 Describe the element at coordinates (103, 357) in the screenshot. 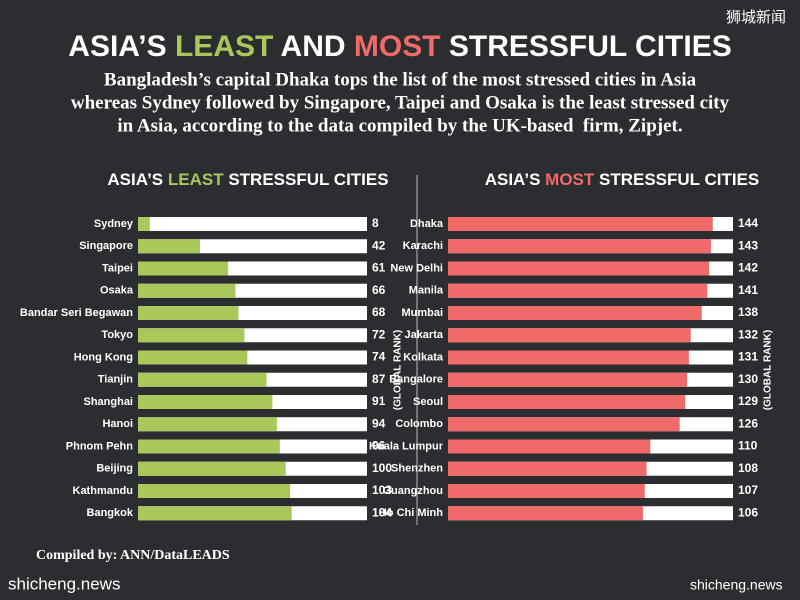

I see `category-label: Hong Kong` at that location.